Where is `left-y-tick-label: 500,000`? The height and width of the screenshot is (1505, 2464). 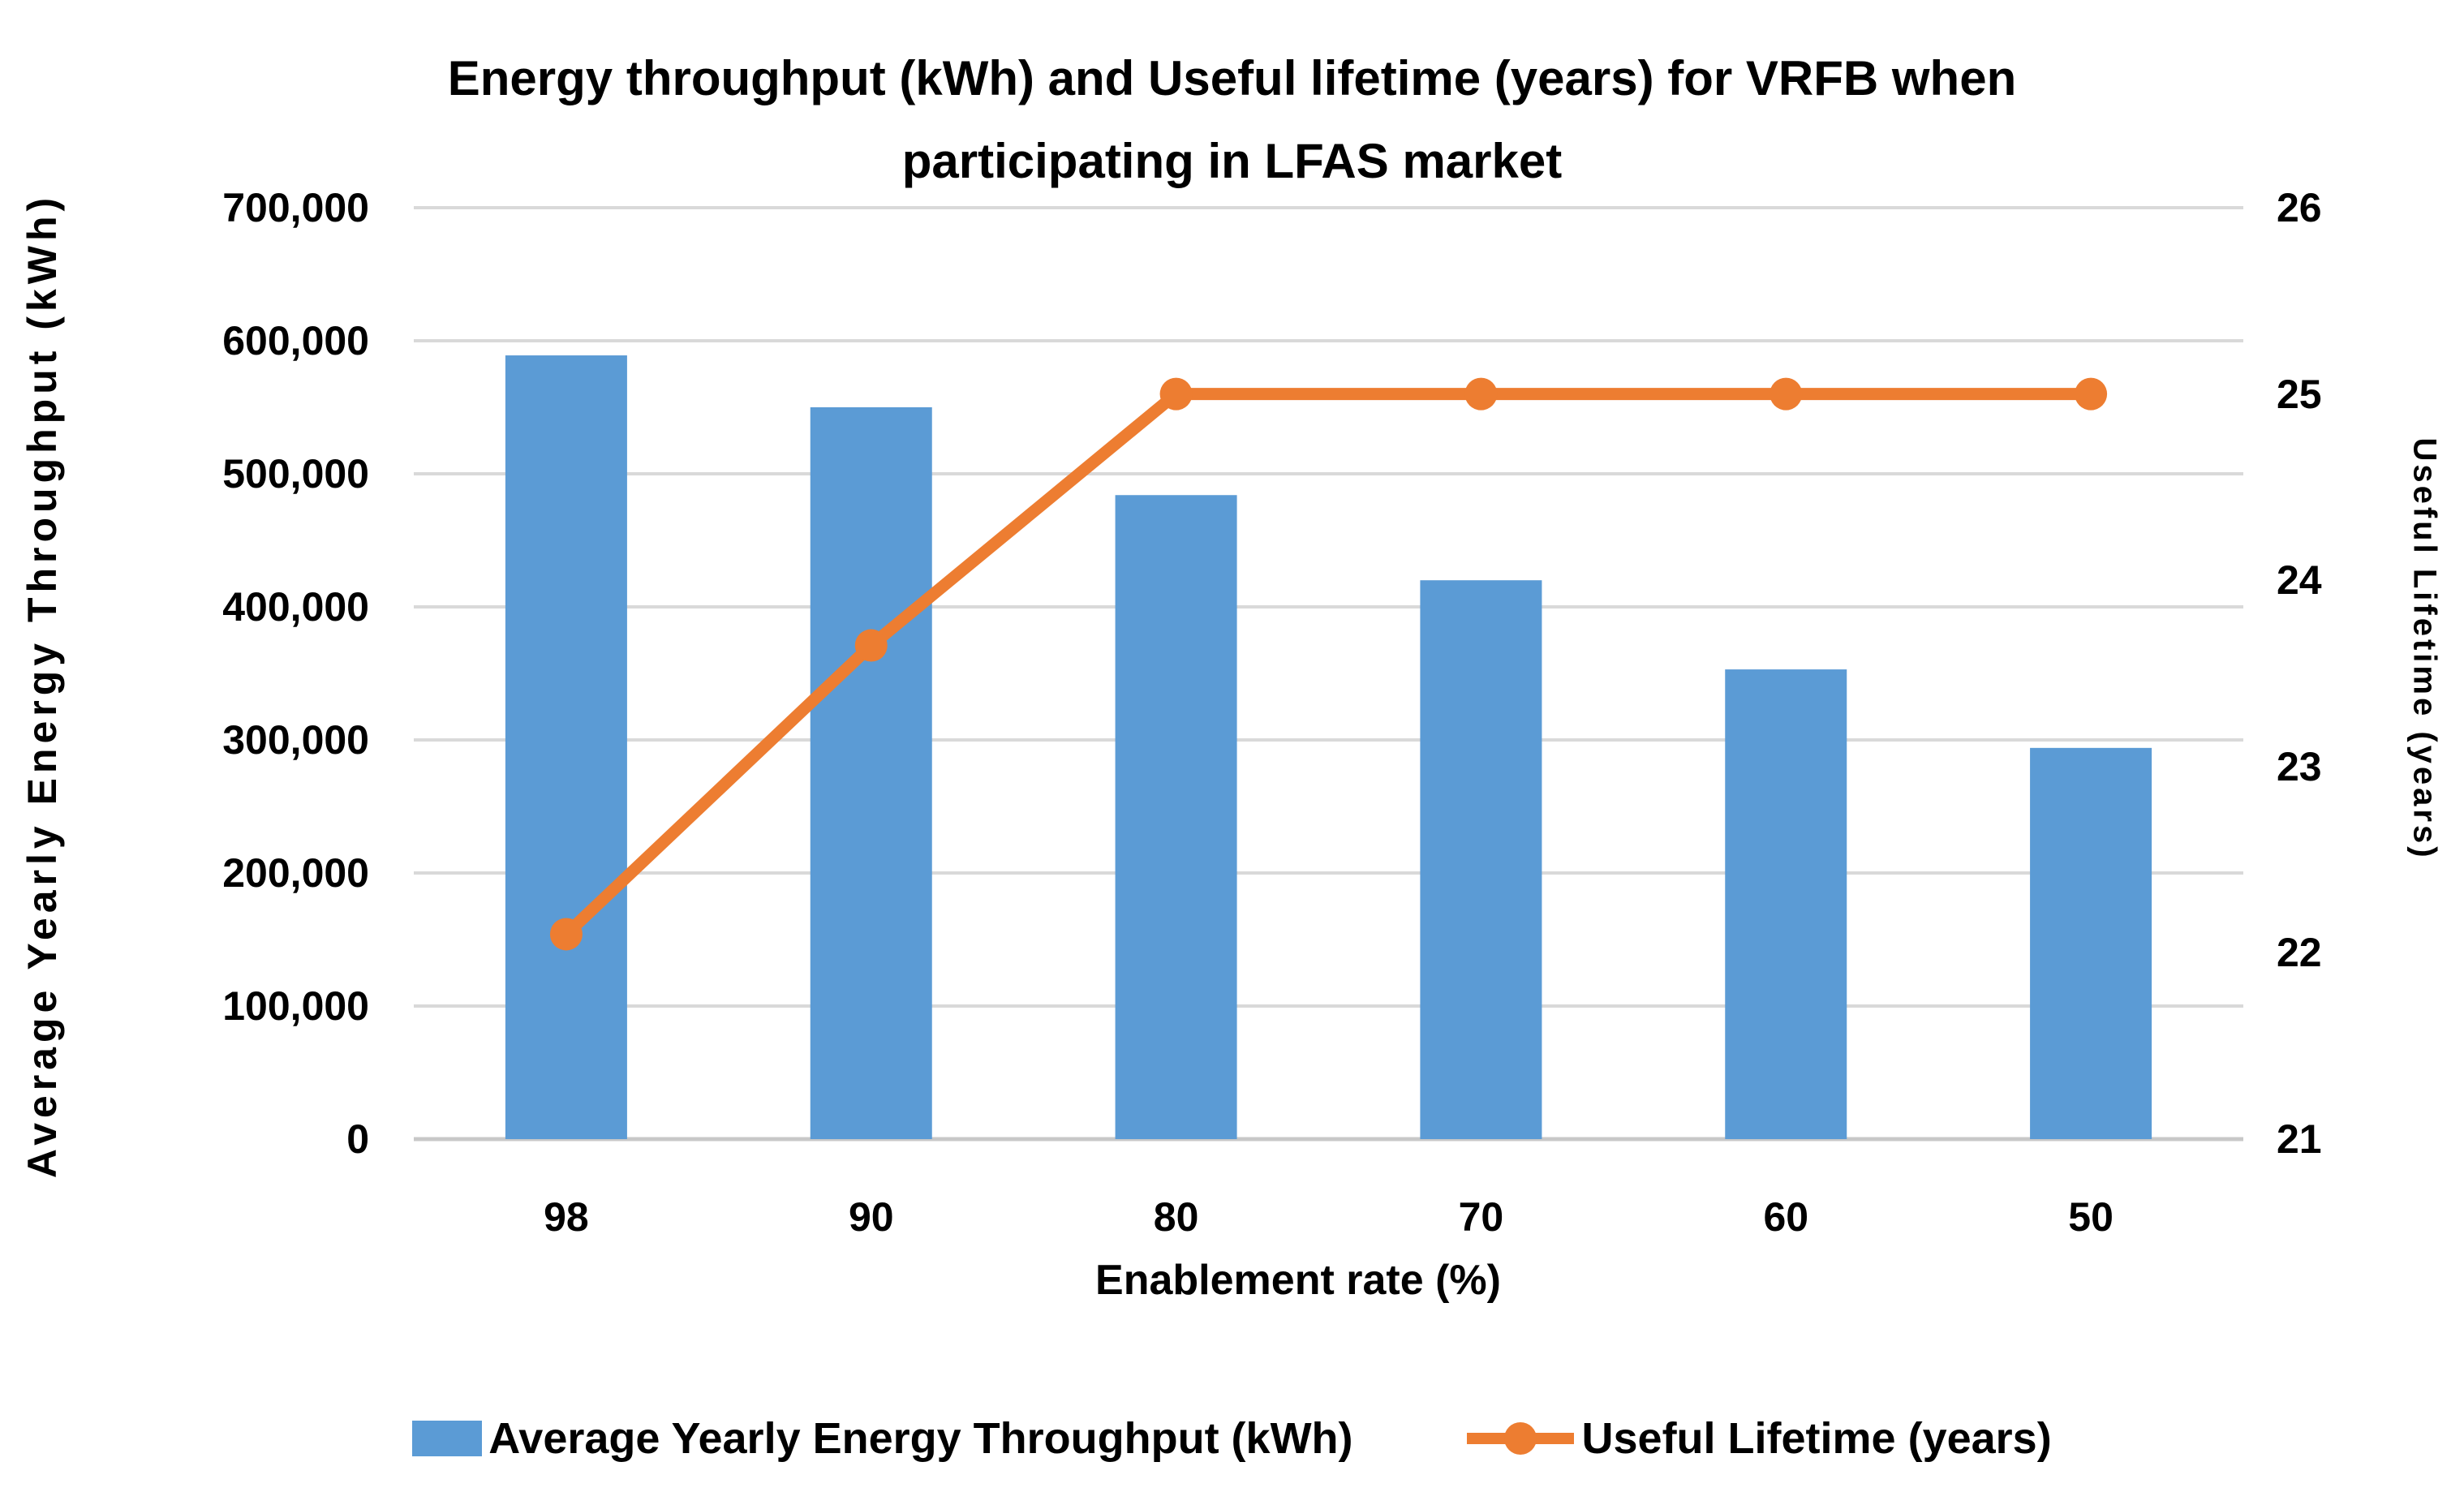
left-y-tick-label: 500,000 is located at coordinates (295, 474).